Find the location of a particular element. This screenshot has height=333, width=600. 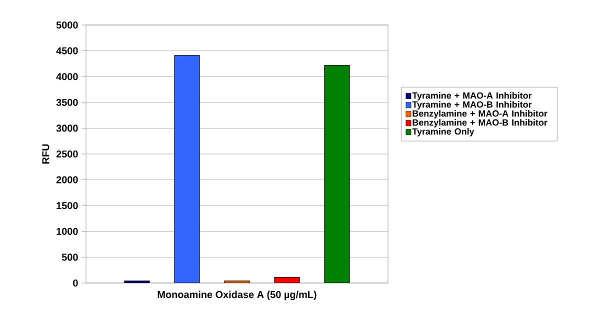

legend-label: Benzylamine + MAO-B Inhibitor is located at coordinates (480, 123).